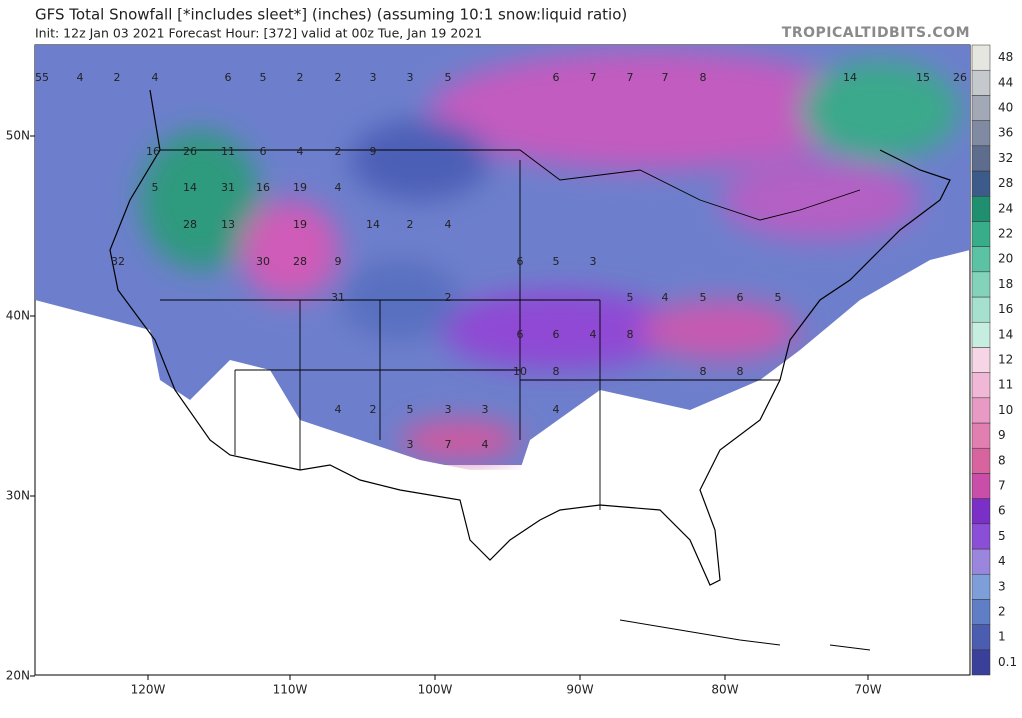 The height and width of the screenshot is (718, 1022). I want to click on lon-label: 110W, so click(290, 690).